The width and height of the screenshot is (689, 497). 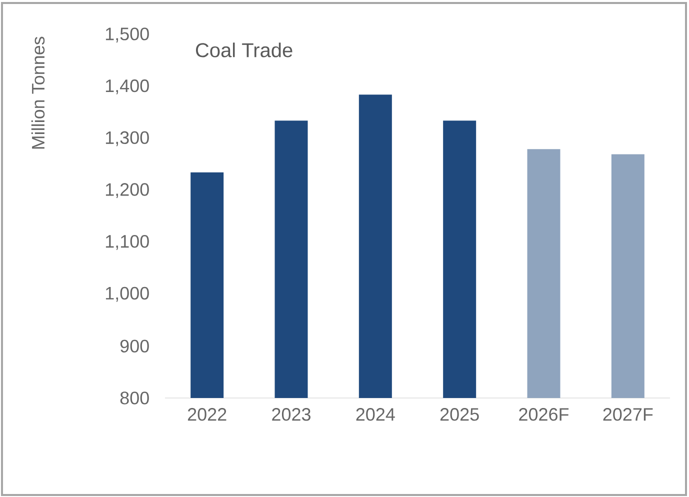 I want to click on x-tick-label: 2027F, so click(x=628, y=414).